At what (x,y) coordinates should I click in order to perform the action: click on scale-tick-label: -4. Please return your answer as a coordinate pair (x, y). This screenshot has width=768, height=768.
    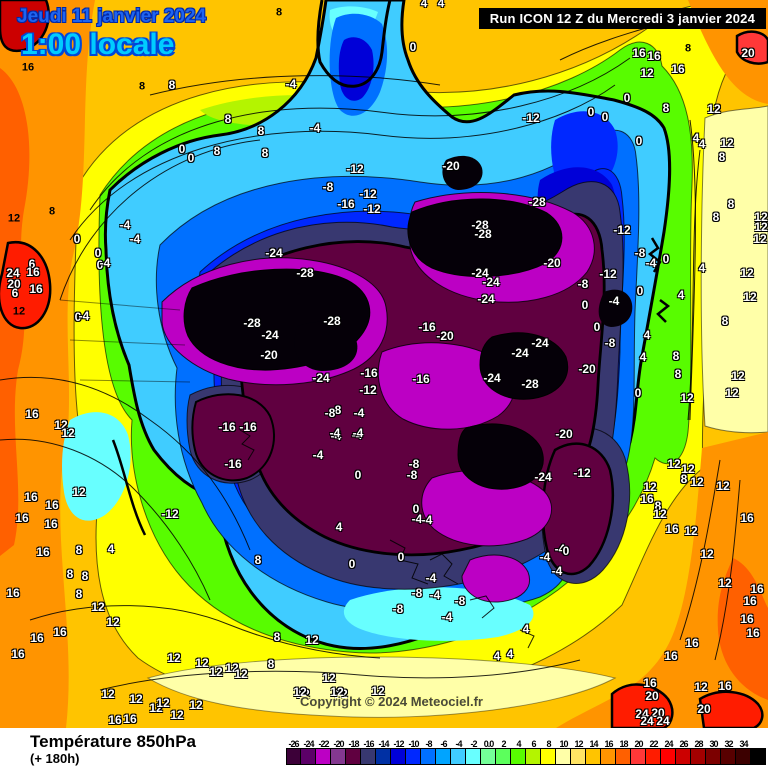
    Looking at the image, I should click on (458, 744).